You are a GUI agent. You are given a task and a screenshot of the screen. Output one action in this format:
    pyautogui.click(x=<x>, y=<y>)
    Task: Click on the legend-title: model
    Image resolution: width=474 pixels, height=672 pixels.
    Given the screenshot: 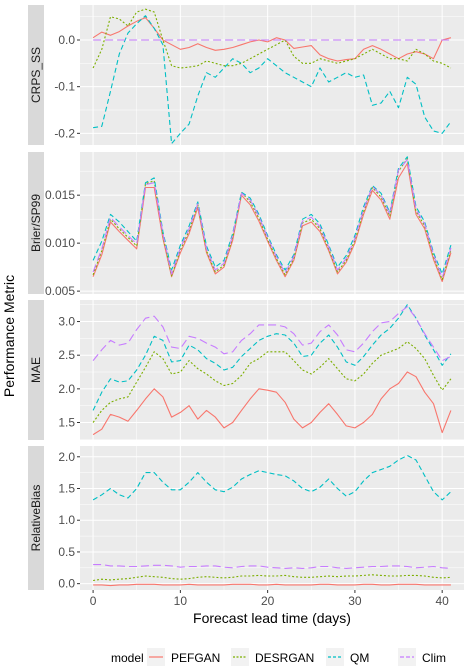 What is the action you would take?
    pyautogui.click(x=127, y=658)
    